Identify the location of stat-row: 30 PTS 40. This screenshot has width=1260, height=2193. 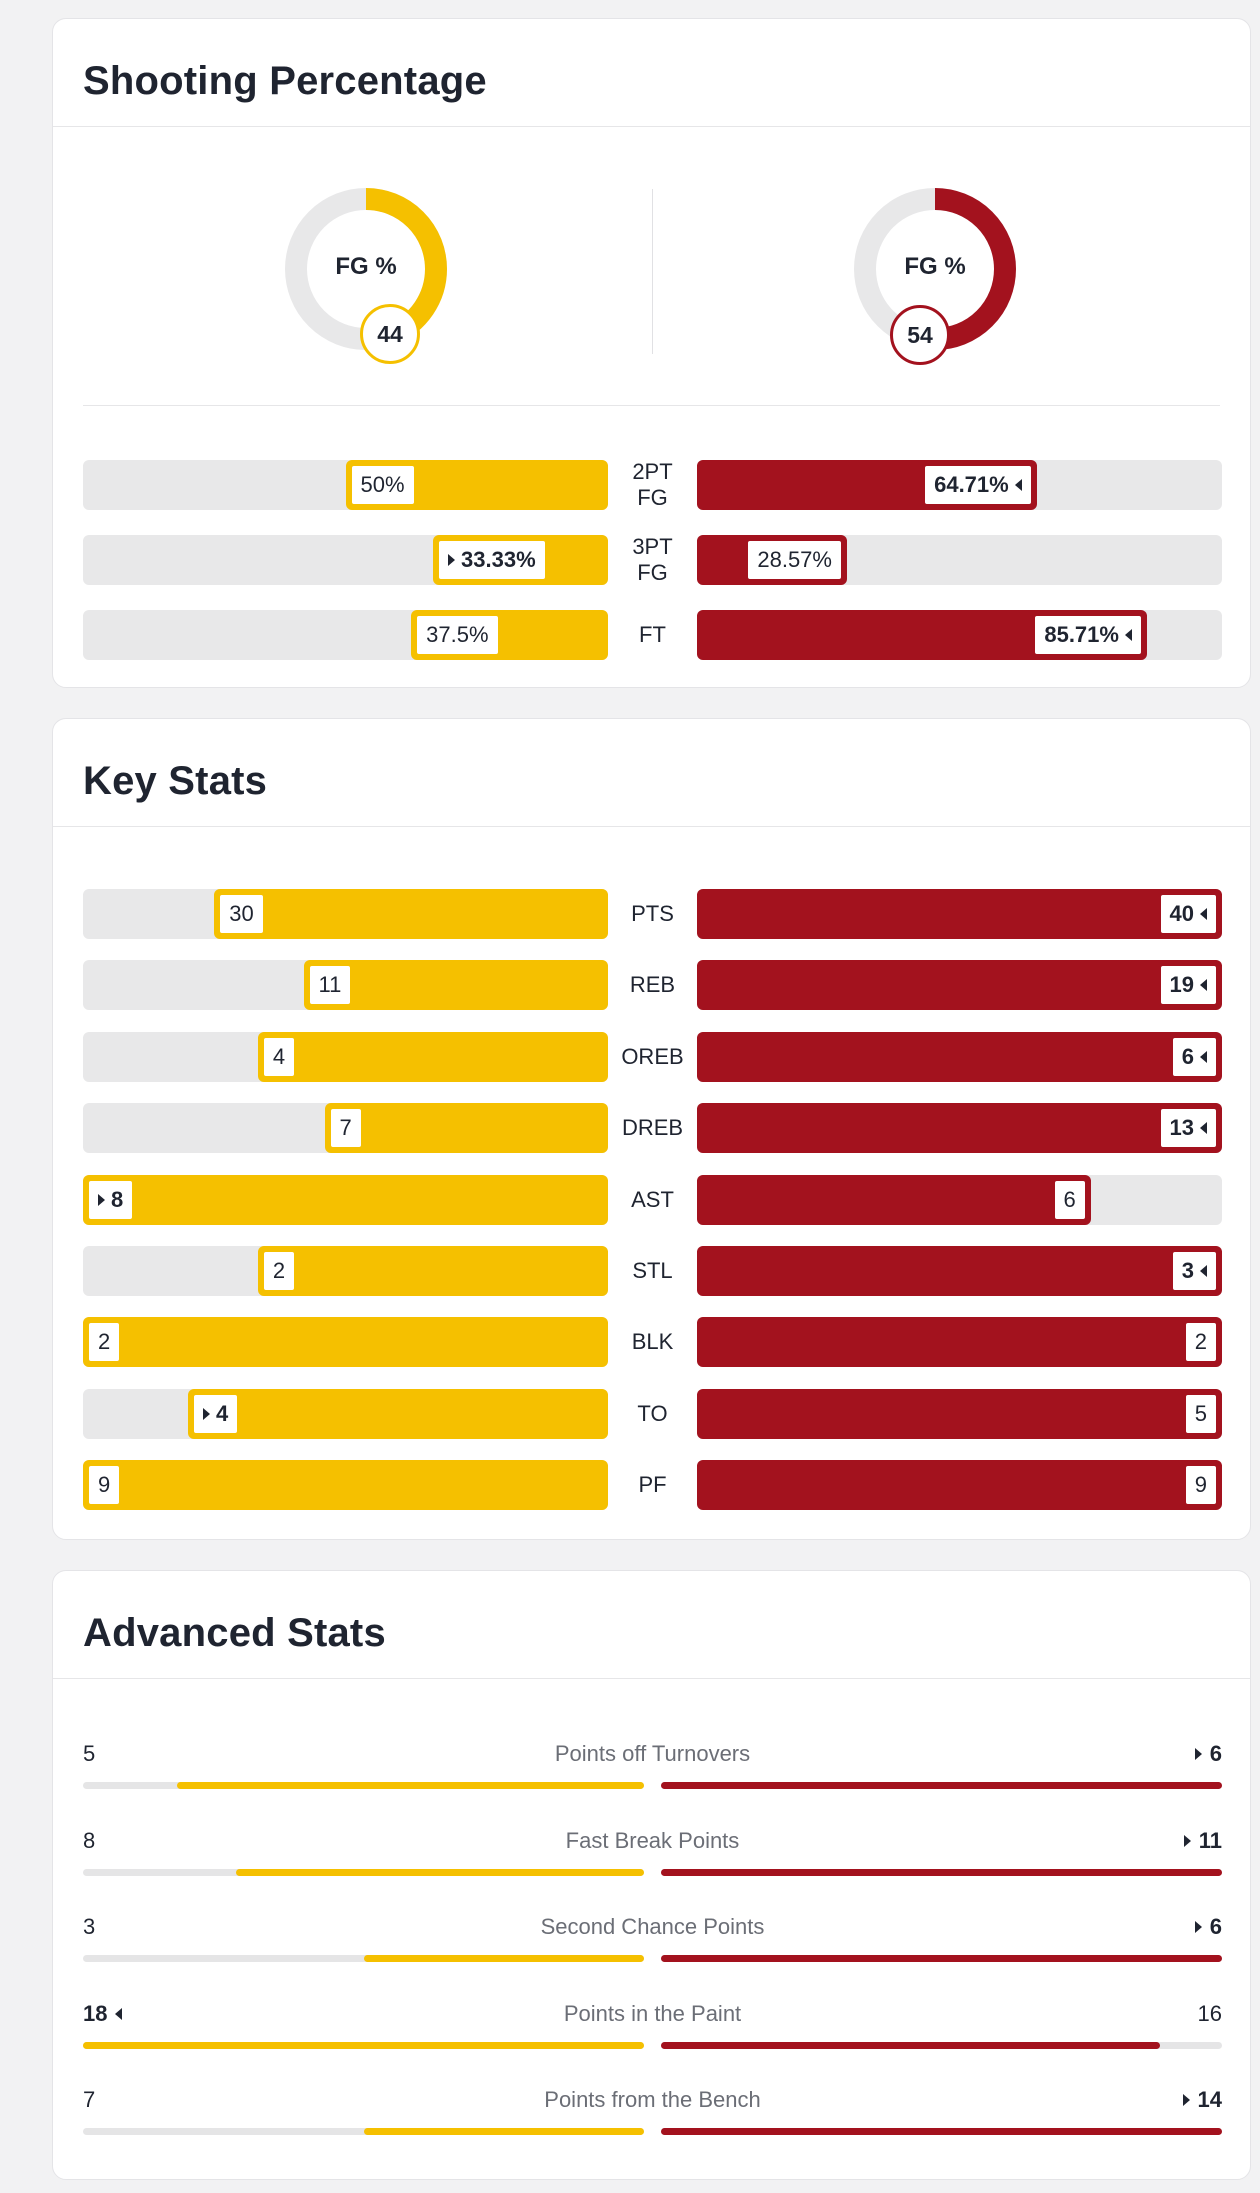
(652, 914).